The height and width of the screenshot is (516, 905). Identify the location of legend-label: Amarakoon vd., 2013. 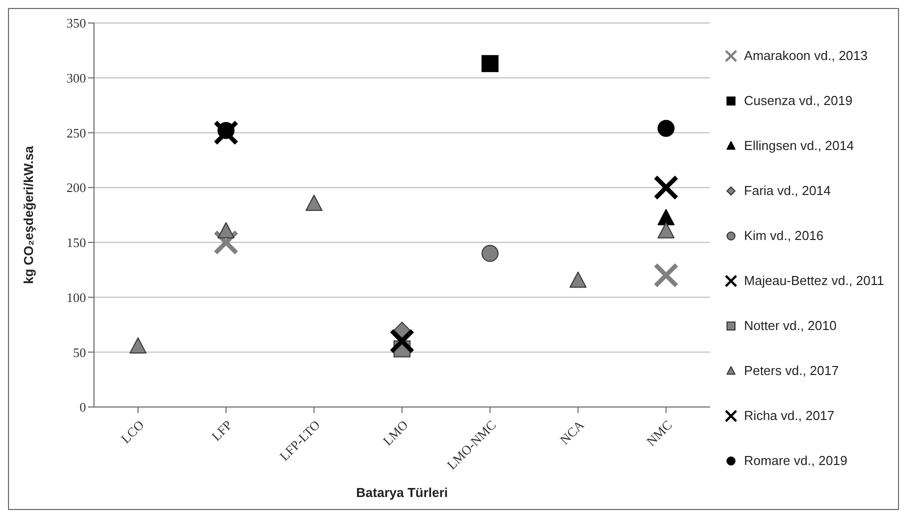
(806, 55).